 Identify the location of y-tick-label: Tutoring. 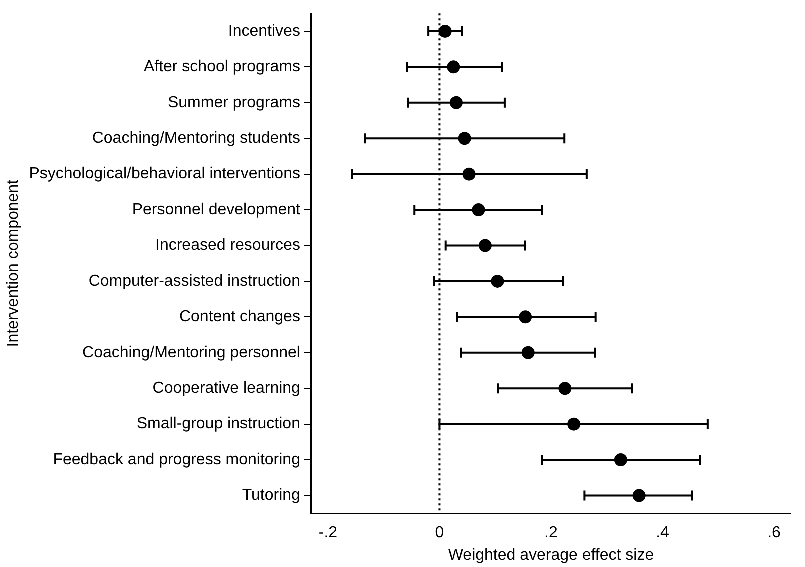
(271, 495).